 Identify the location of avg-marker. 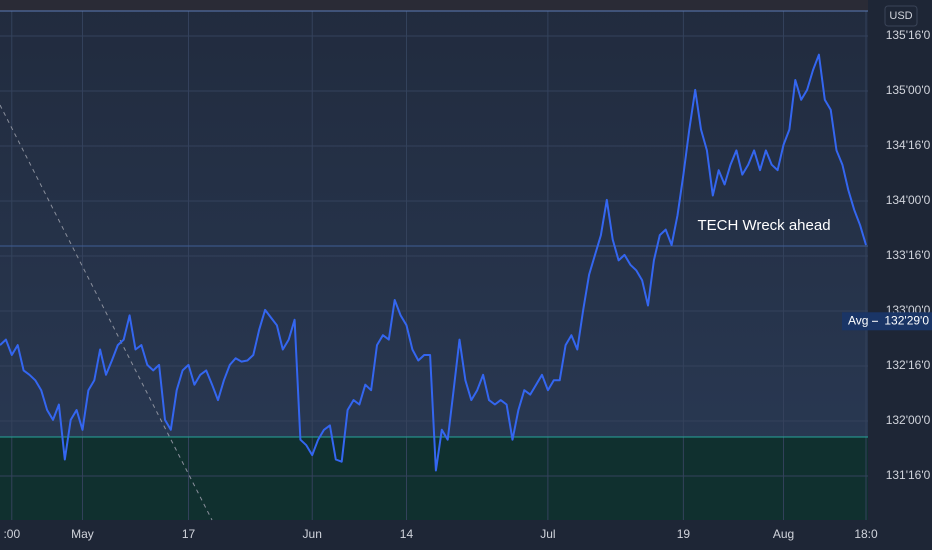
(887, 321).